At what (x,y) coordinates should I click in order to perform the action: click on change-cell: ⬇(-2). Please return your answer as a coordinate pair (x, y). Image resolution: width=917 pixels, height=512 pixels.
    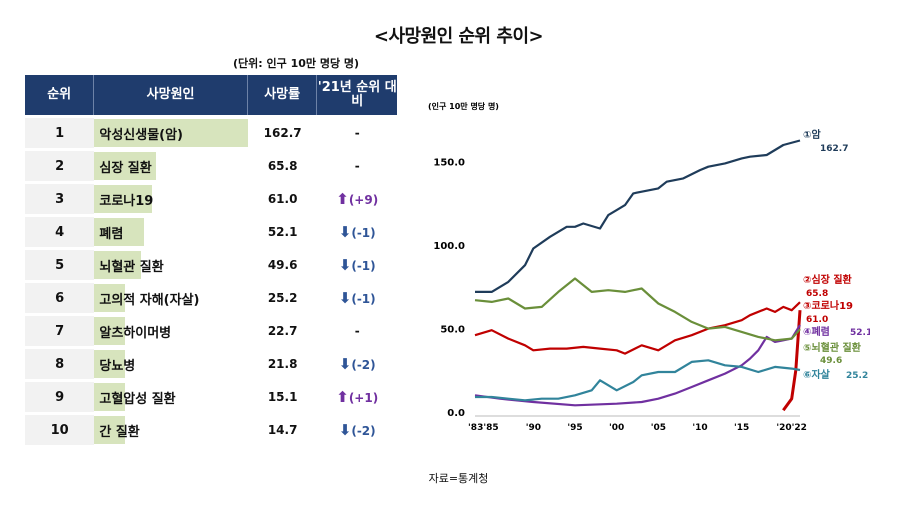
    Looking at the image, I should click on (357, 364).